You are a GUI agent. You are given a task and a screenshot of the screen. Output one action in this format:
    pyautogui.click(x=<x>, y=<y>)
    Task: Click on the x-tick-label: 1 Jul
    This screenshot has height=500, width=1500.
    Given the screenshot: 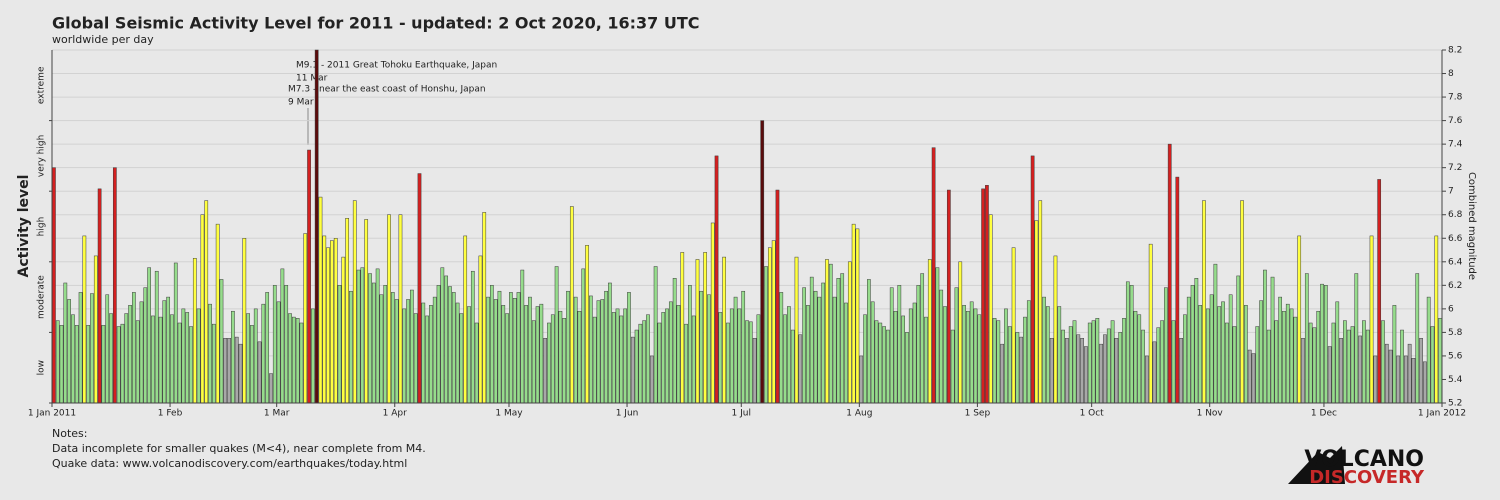 What is the action you would take?
    pyautogui.click(x=741, y=414)
    